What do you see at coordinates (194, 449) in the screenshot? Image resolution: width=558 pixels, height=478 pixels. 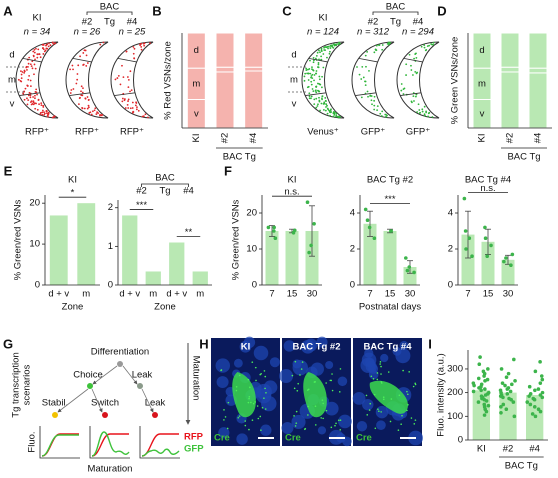 I see `legend-label: GFP` at bounding box center [194, 449].